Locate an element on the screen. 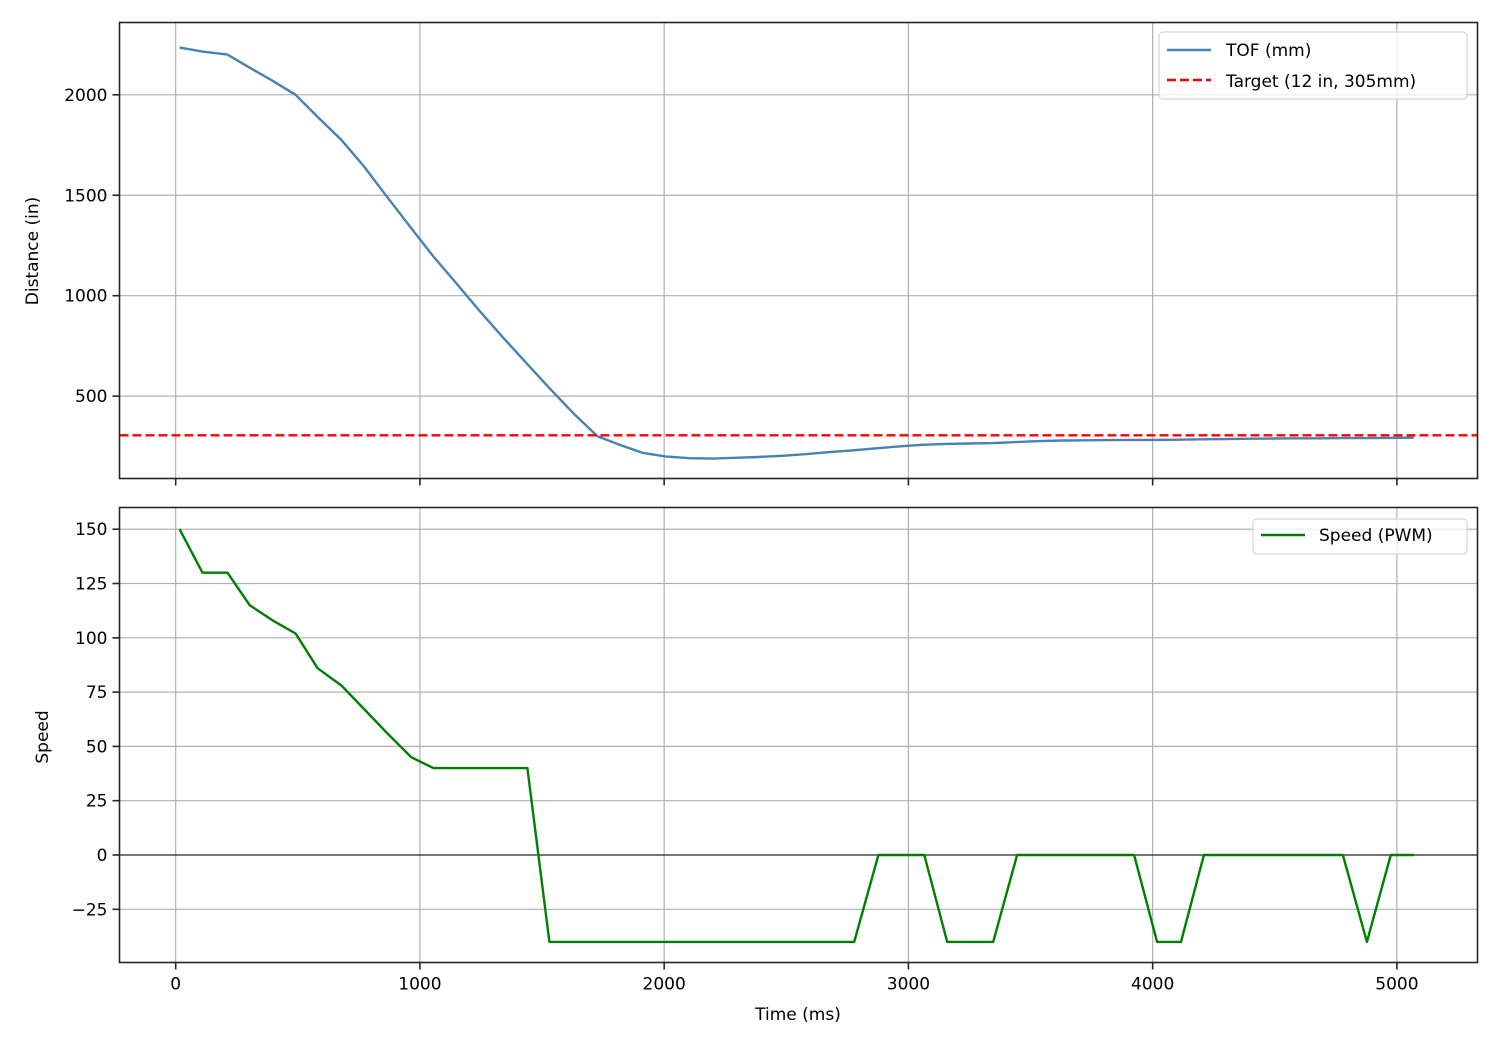 This screenshot has height=1050, width=1500. target-legend-label: Target (12 in, 305mm) is located at coordinates (1320, 82).